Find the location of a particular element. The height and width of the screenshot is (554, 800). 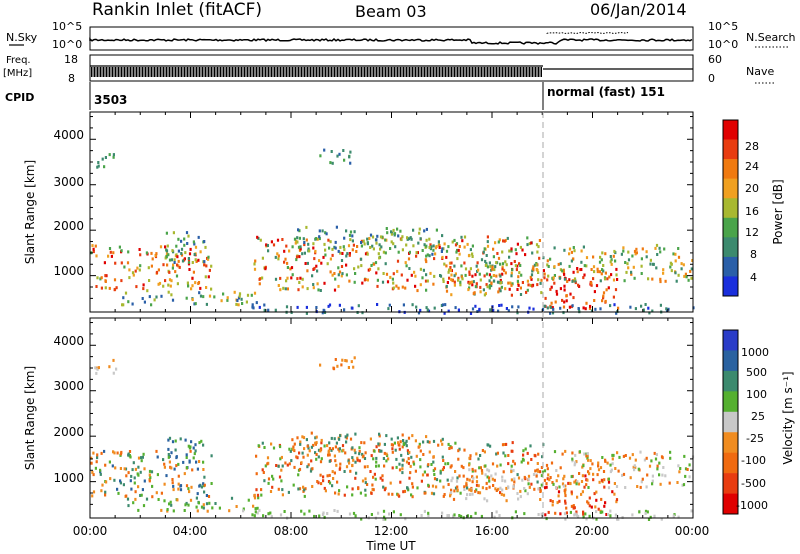

nsearch-line is located at coordinates (587, 32).